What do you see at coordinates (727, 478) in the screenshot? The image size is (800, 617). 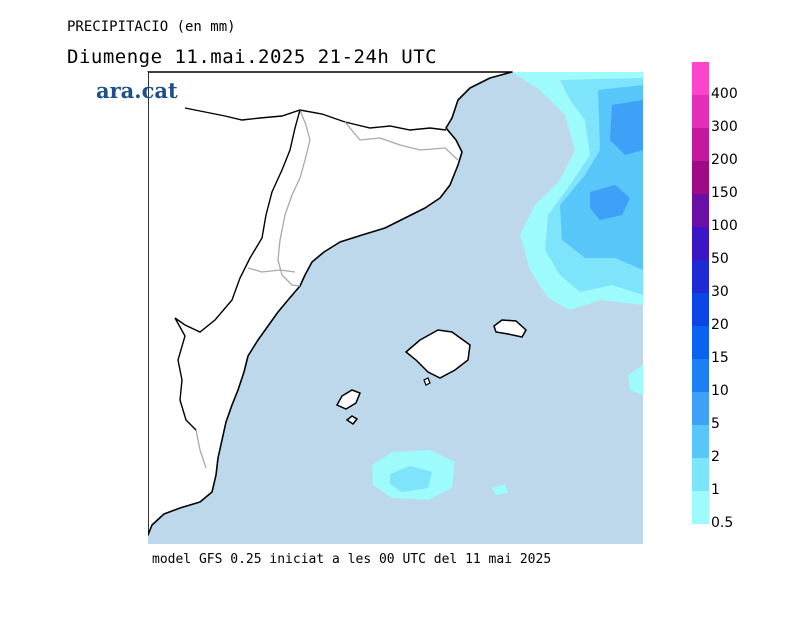 I see `legend-item: 1` at bounding box center [727, 478].